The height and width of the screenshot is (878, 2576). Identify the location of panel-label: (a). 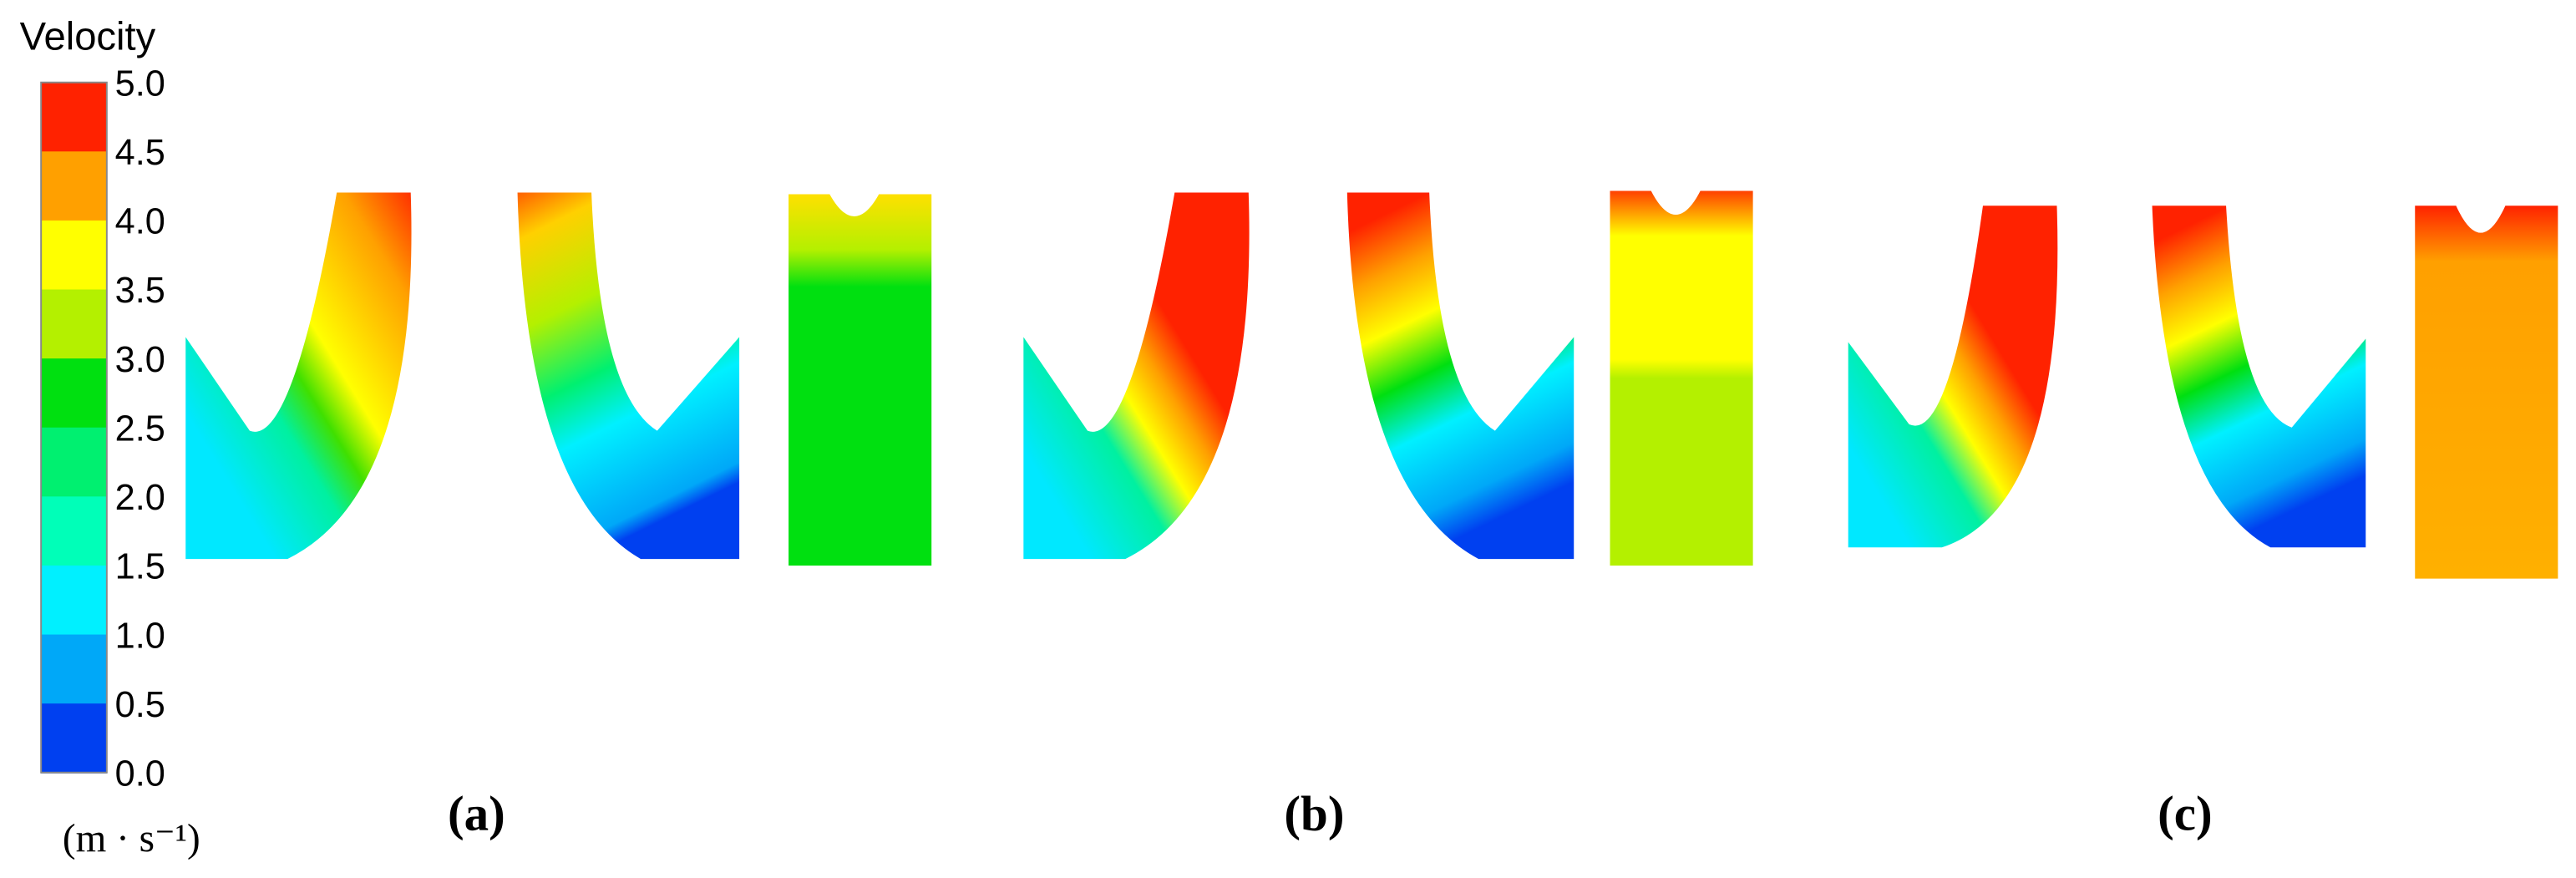
(476, 814).